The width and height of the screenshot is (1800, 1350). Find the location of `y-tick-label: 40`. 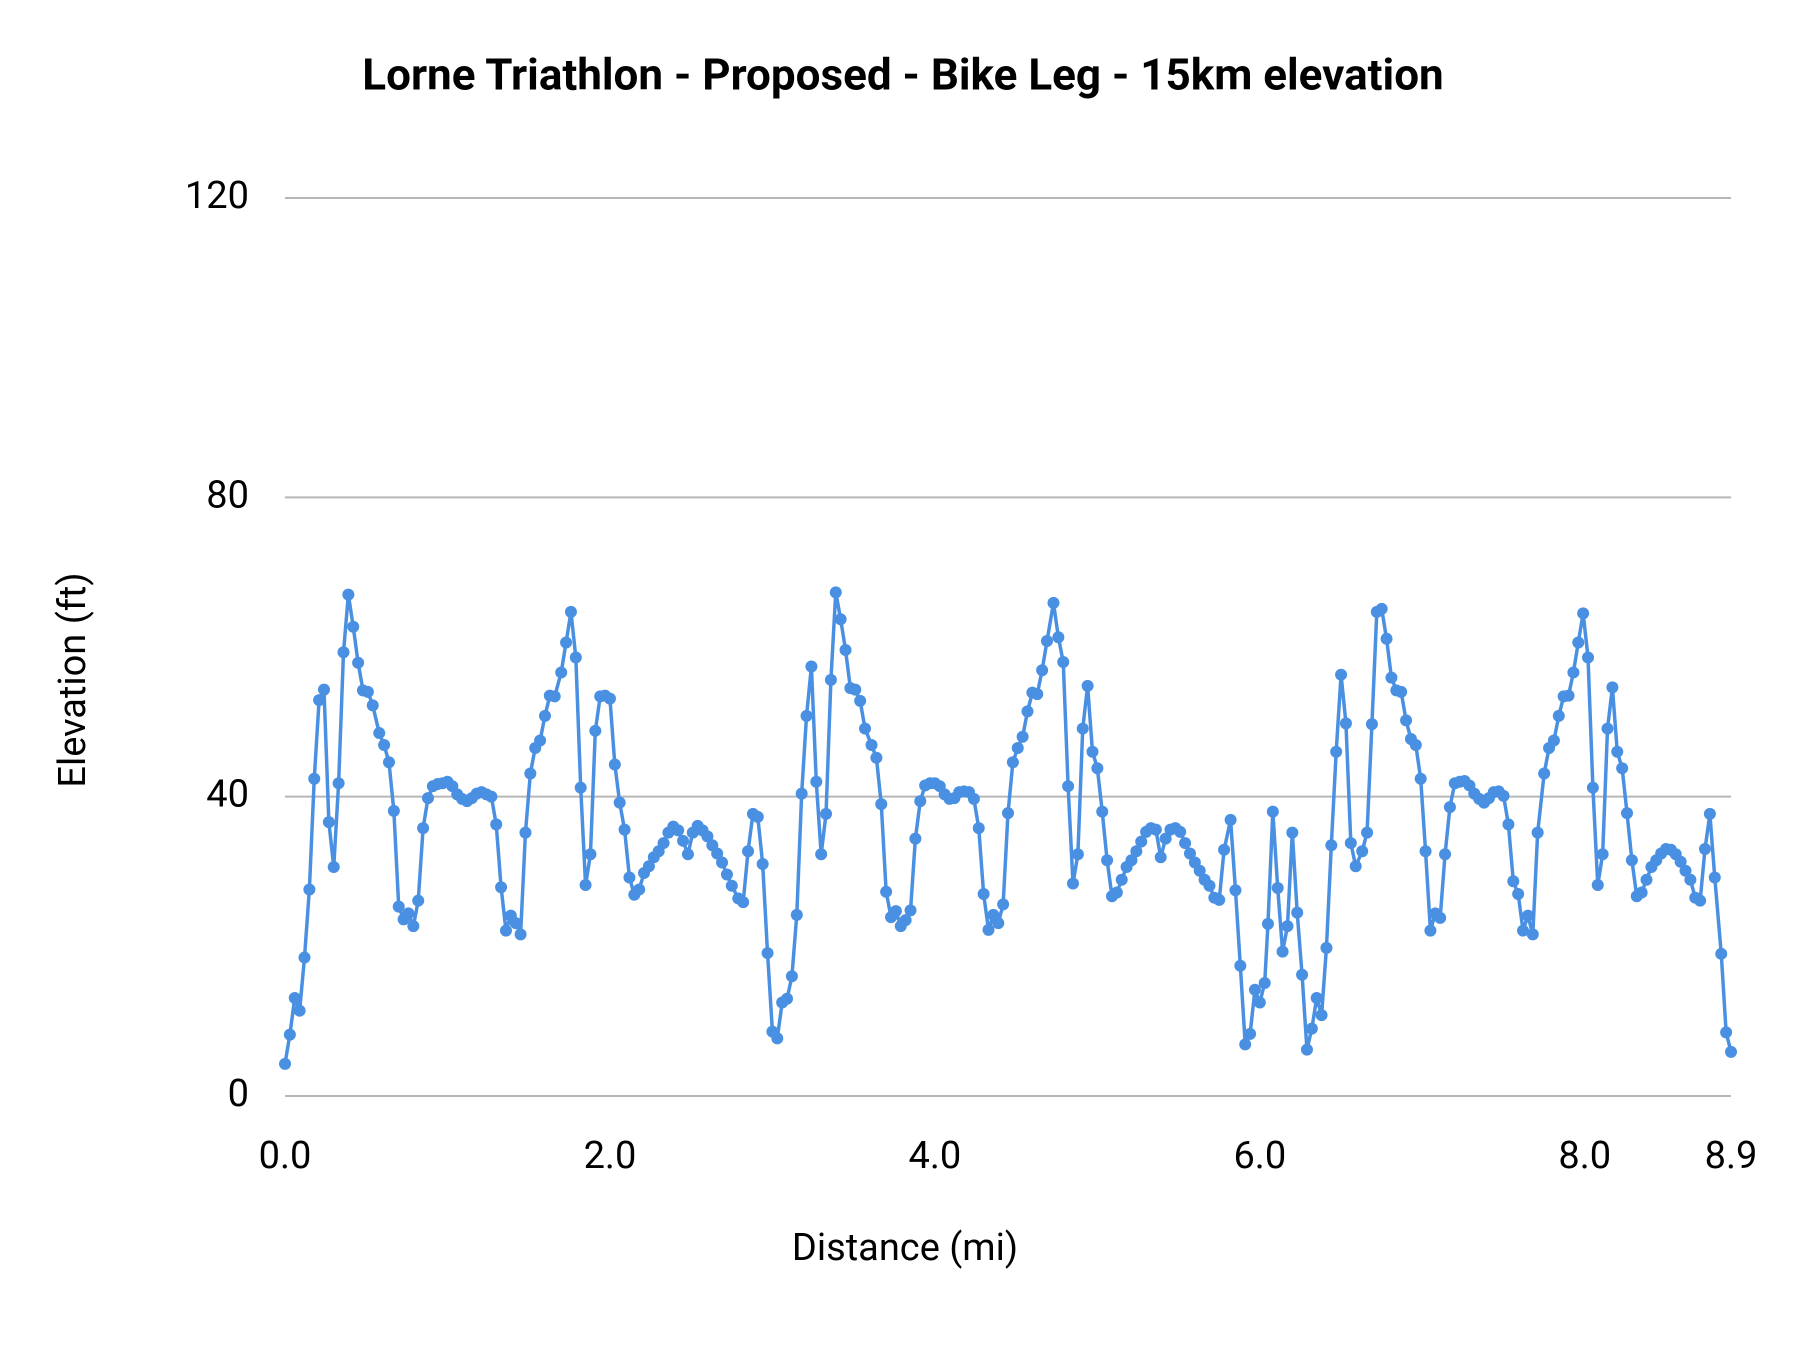

y-tick-label: 40 is located at coordinates (227, 795).